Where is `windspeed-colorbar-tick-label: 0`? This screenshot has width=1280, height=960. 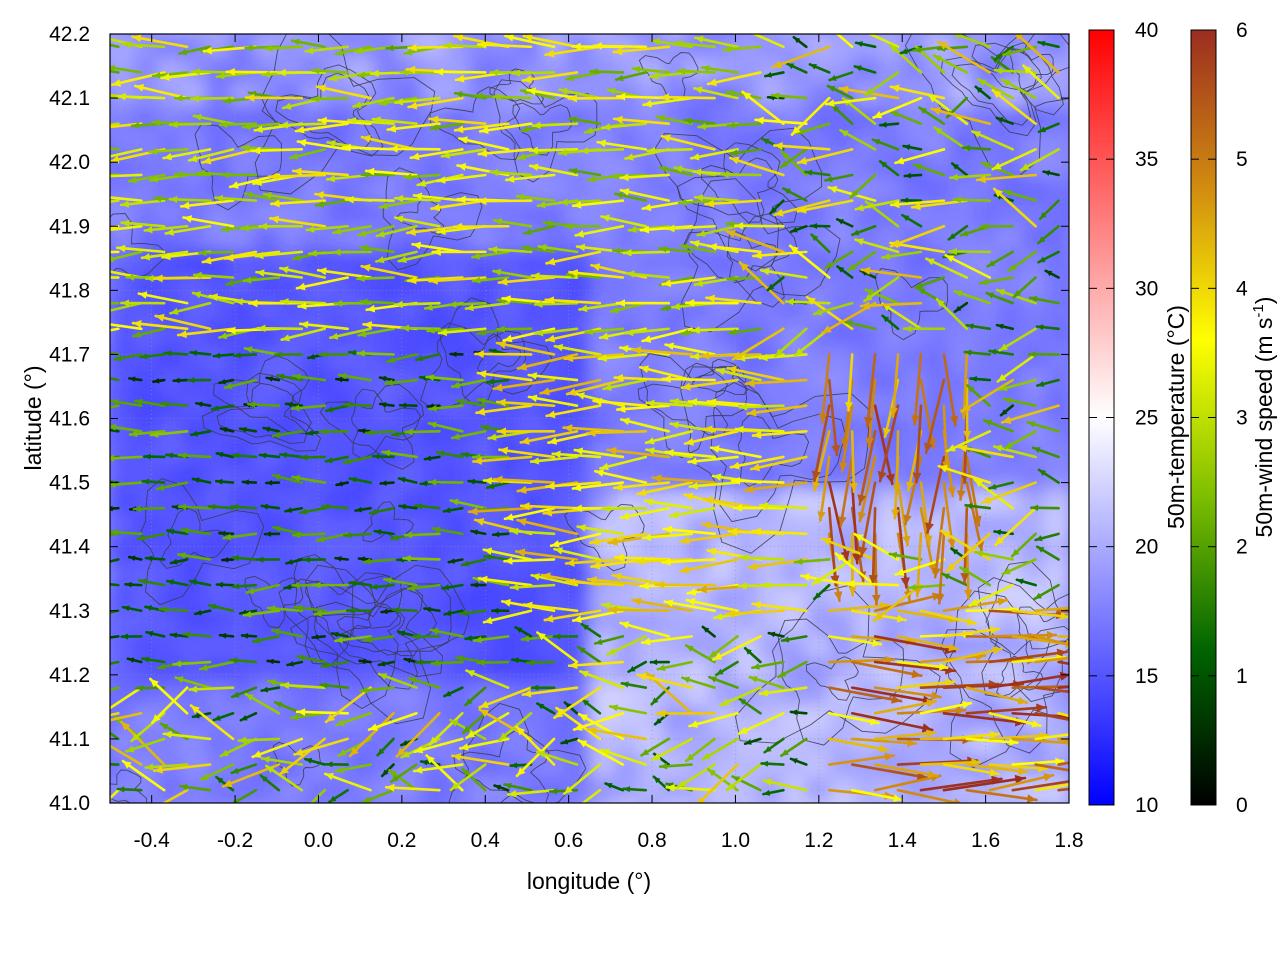 windspeed-colorbar-tick-label: 0 is located at coordinates (1242, 805).